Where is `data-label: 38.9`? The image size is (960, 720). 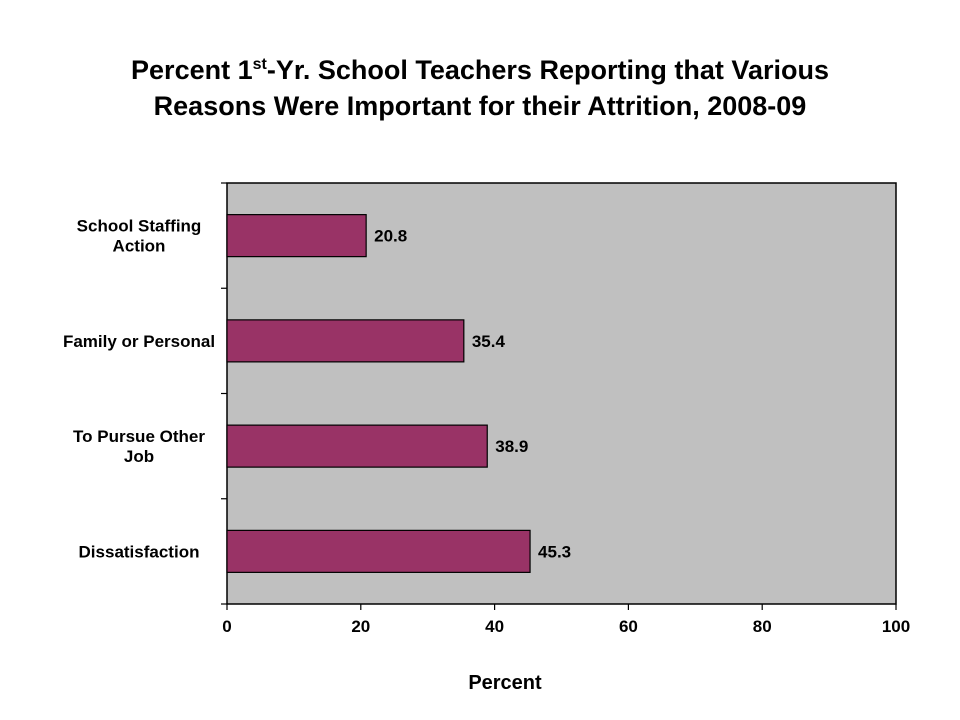 data-label: 38.9 is located at coordinates (511, 446).